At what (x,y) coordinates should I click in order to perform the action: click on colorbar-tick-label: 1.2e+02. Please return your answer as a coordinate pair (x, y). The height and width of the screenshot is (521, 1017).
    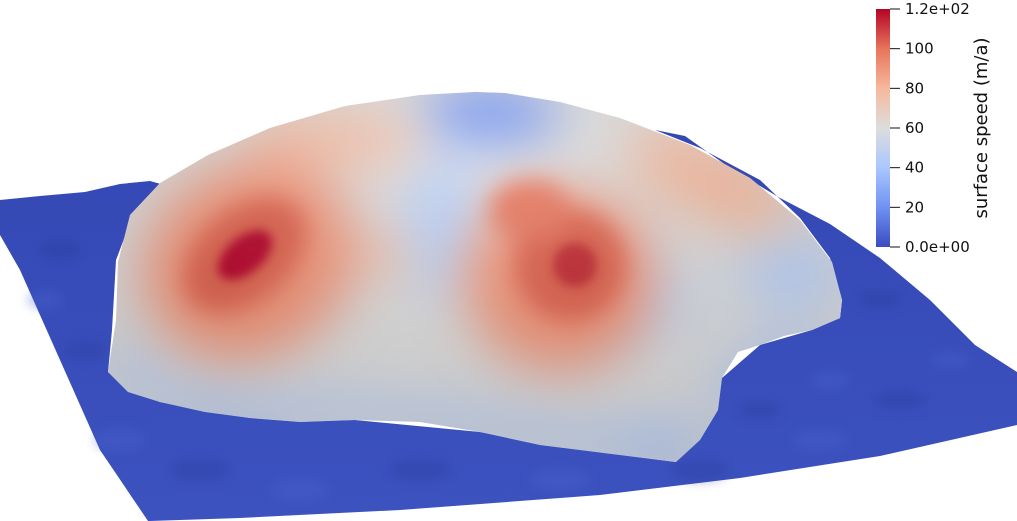
    Looking at the image, I should click on (937, 9).